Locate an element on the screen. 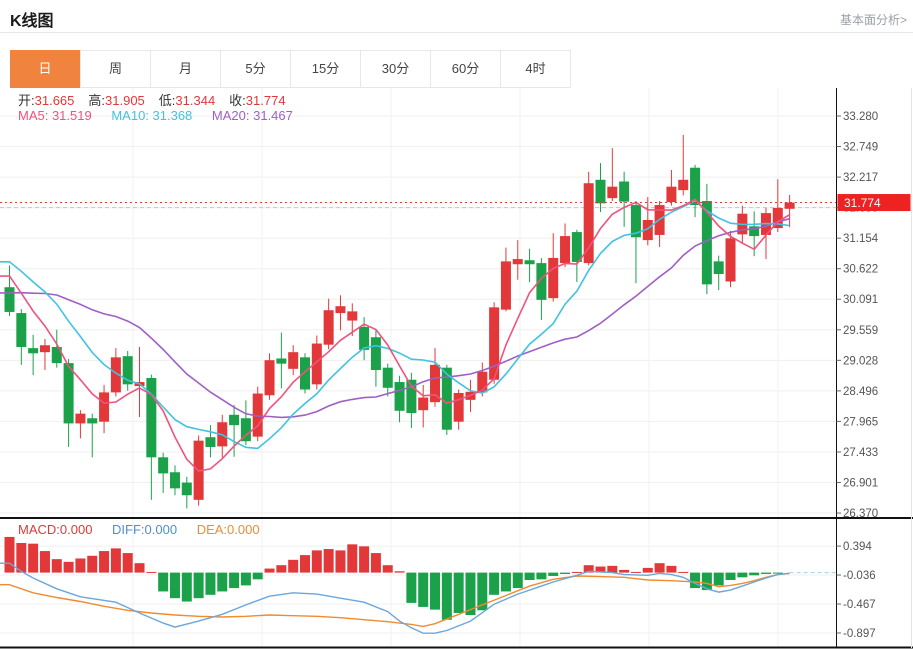 Image resolution: width=913 pixels, height=649 pixels. axis-tick-label: 32.749 is located at coordinates (860, 148).